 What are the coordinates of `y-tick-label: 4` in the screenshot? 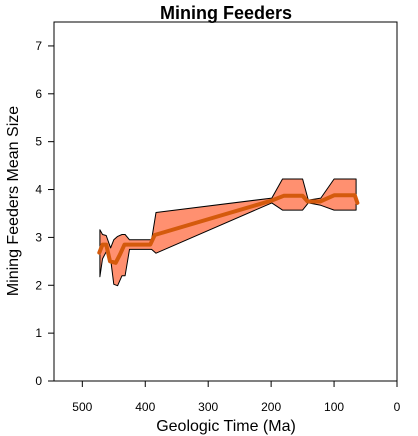 It's located at (38, 190).